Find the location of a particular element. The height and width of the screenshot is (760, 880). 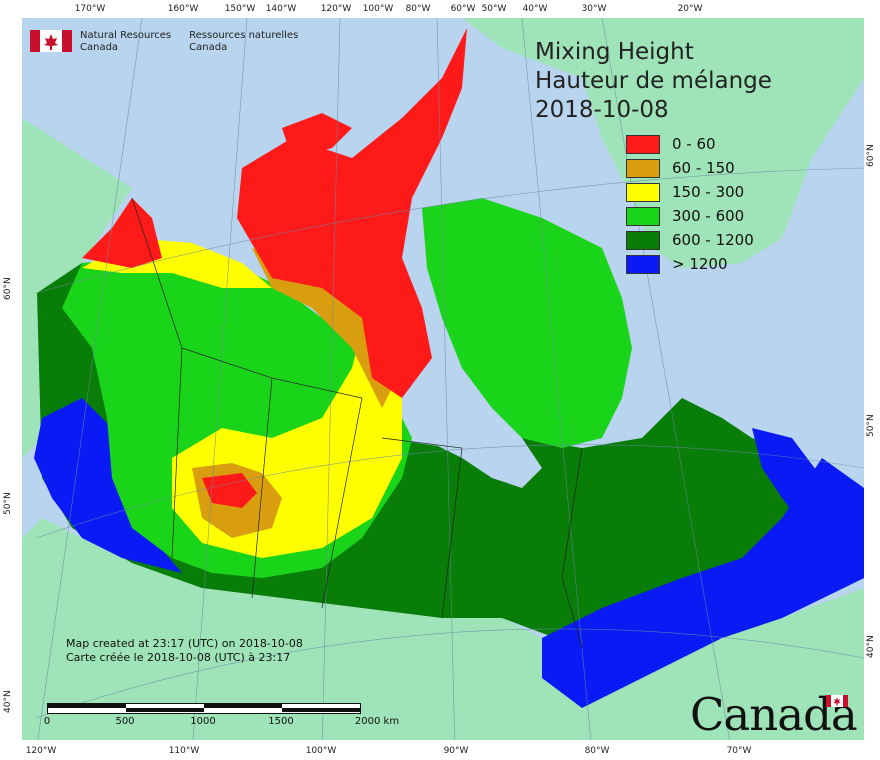

legend-item: 60 - 150 is located at coordinates (690, 168).